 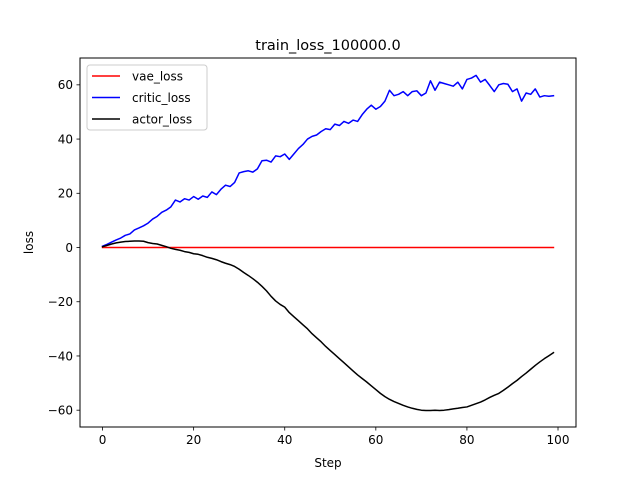 What do you see at coordinates (60, 356) in the screenshot?
I see `y-tick-label: −40` at bounding box center [60, 356].